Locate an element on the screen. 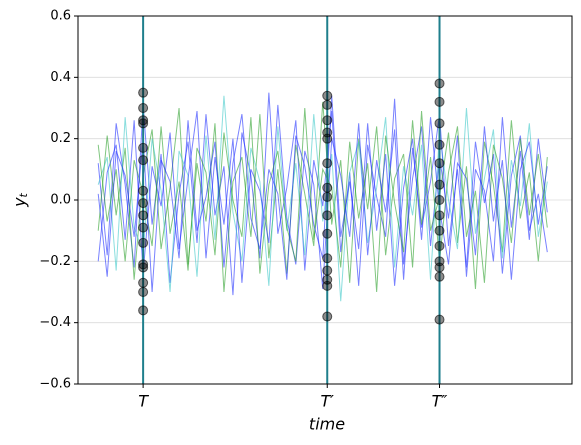  x-tick-label: T″ is located at coordinates (440, 401).